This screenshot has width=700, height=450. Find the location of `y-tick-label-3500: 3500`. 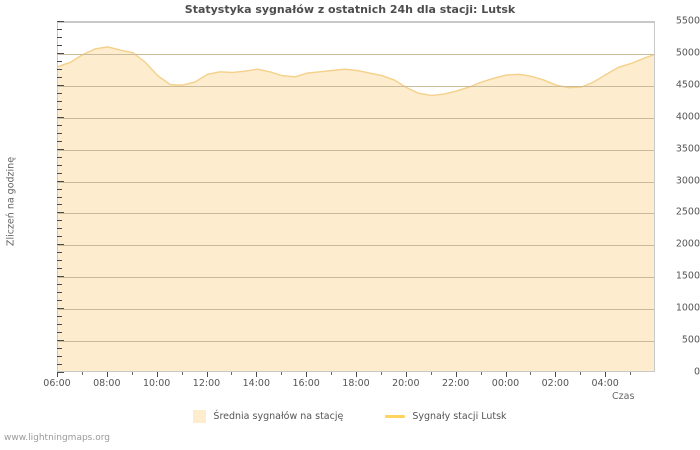

y-tick-label-3500: 3500 is located at coordinates (687, 149).